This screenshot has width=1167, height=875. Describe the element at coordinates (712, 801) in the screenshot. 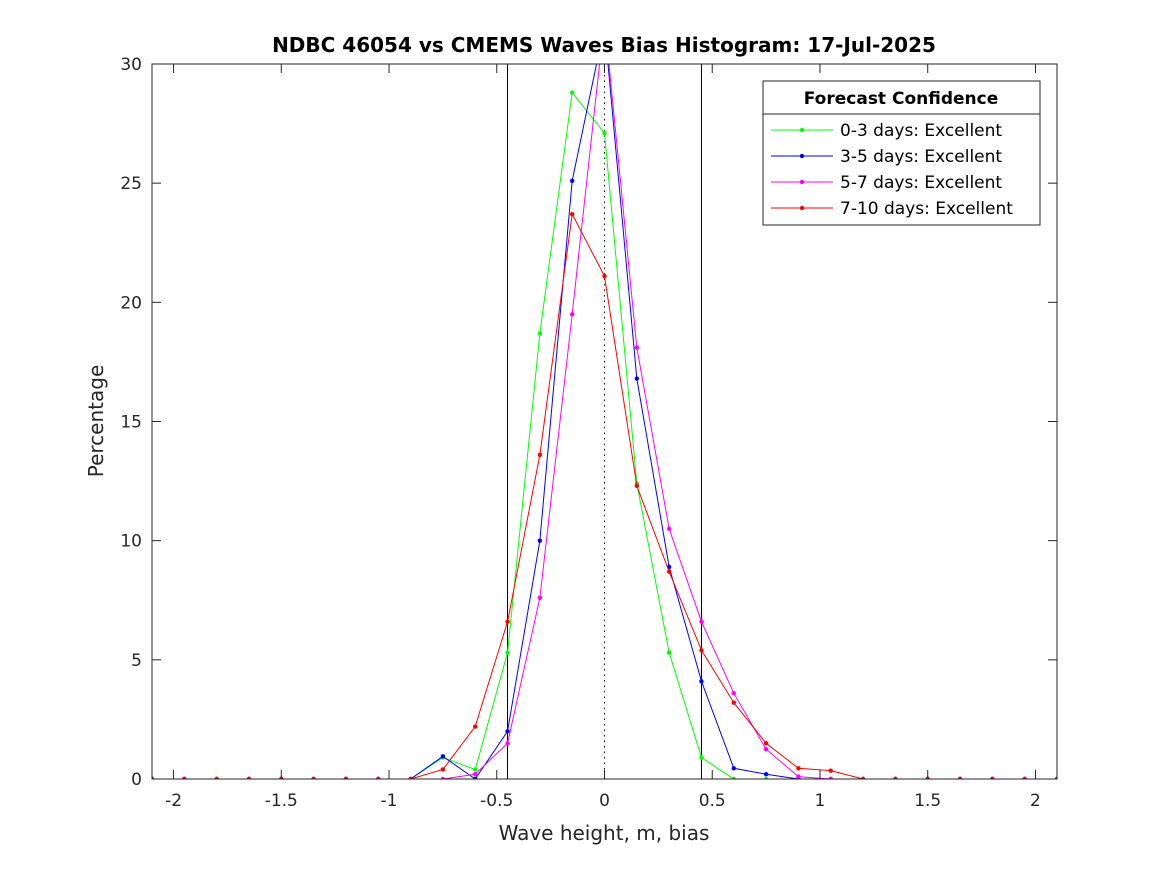

I see `x-tick-label: 0.5` at that location.